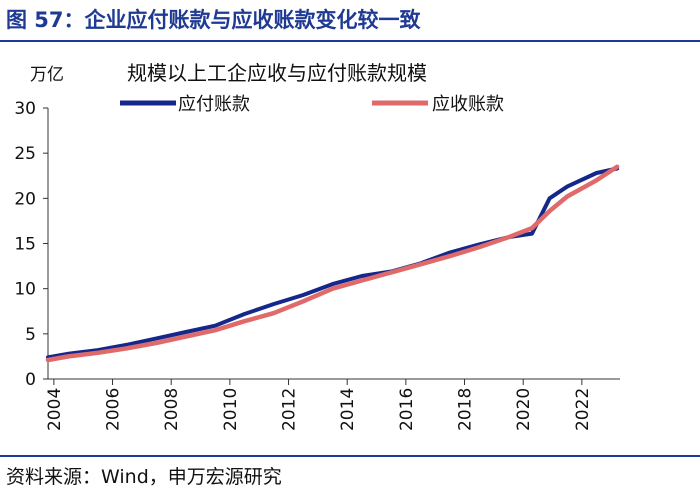 The width and height of the screenshot is (700, 495). I want to click on x-tick-label: 2008, so click(172, 409).